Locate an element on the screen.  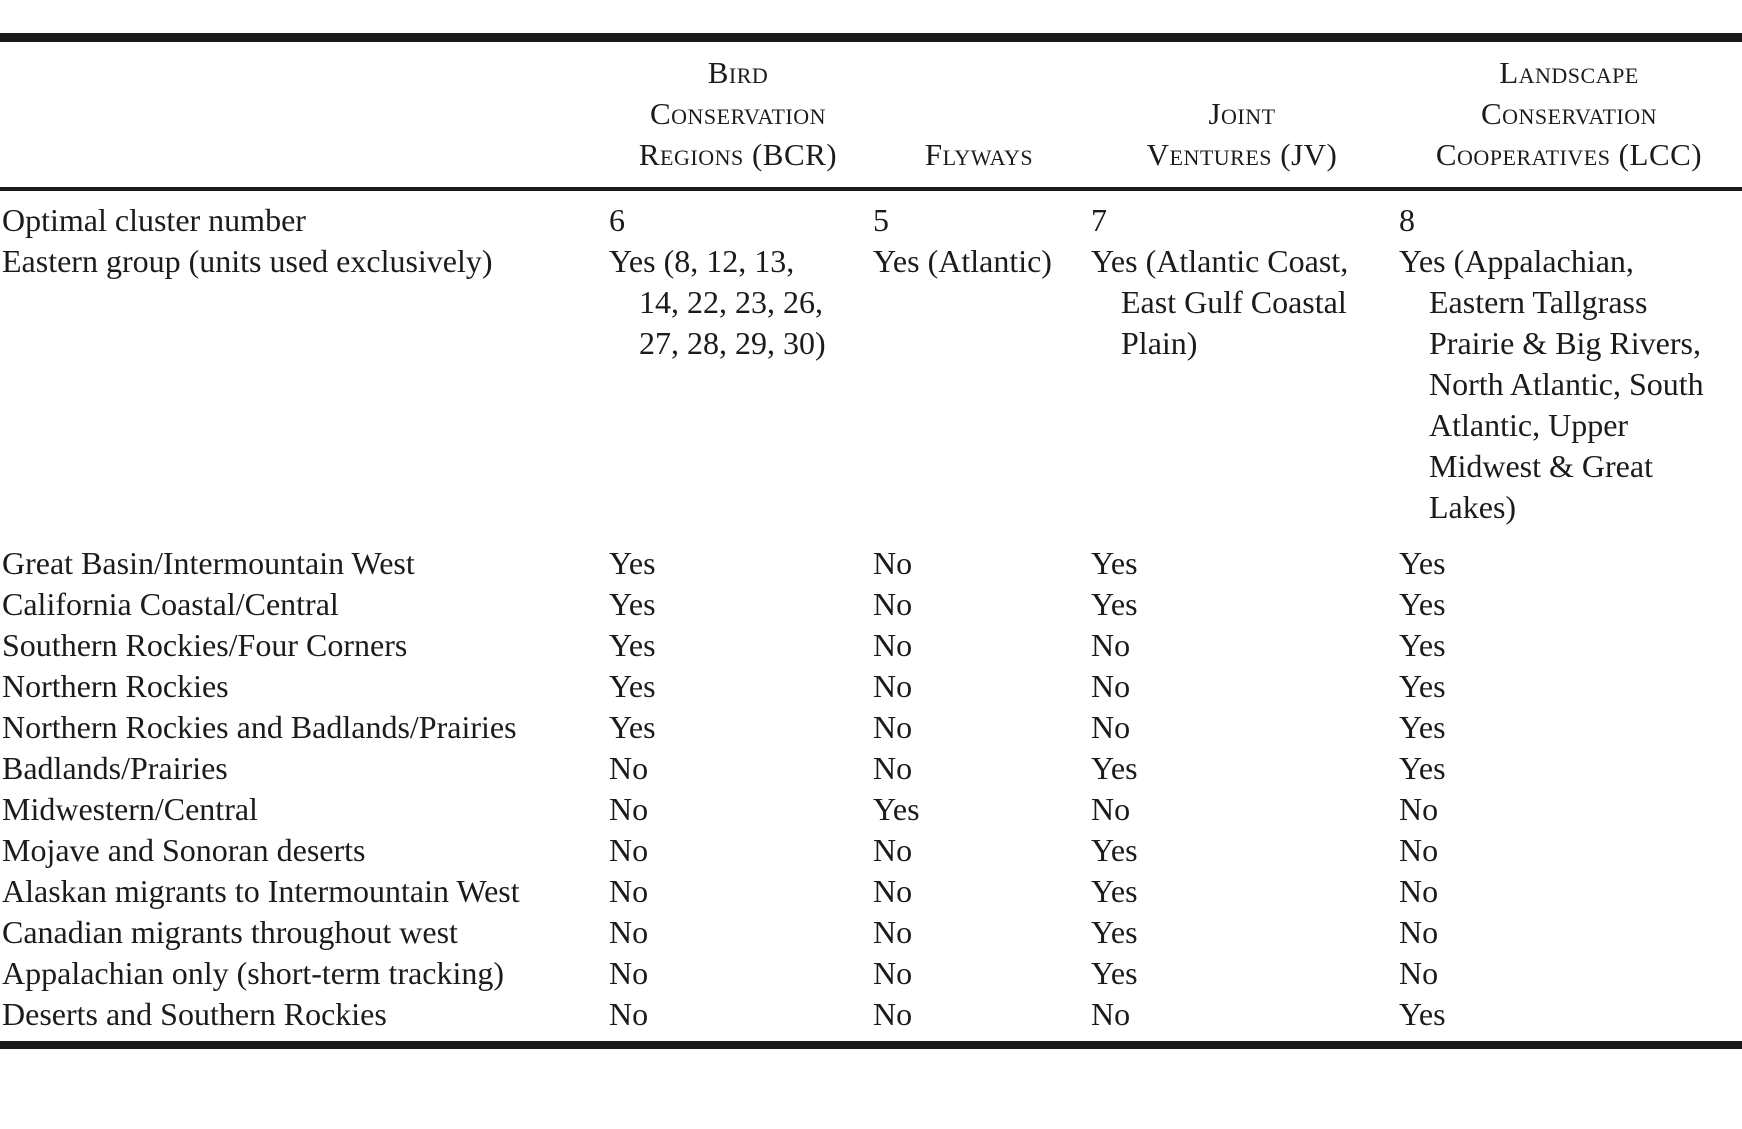
table-row-mojave-sonoran: Mojave and Sonoran deserts No No Yes No is located at coordinates (871, 850).